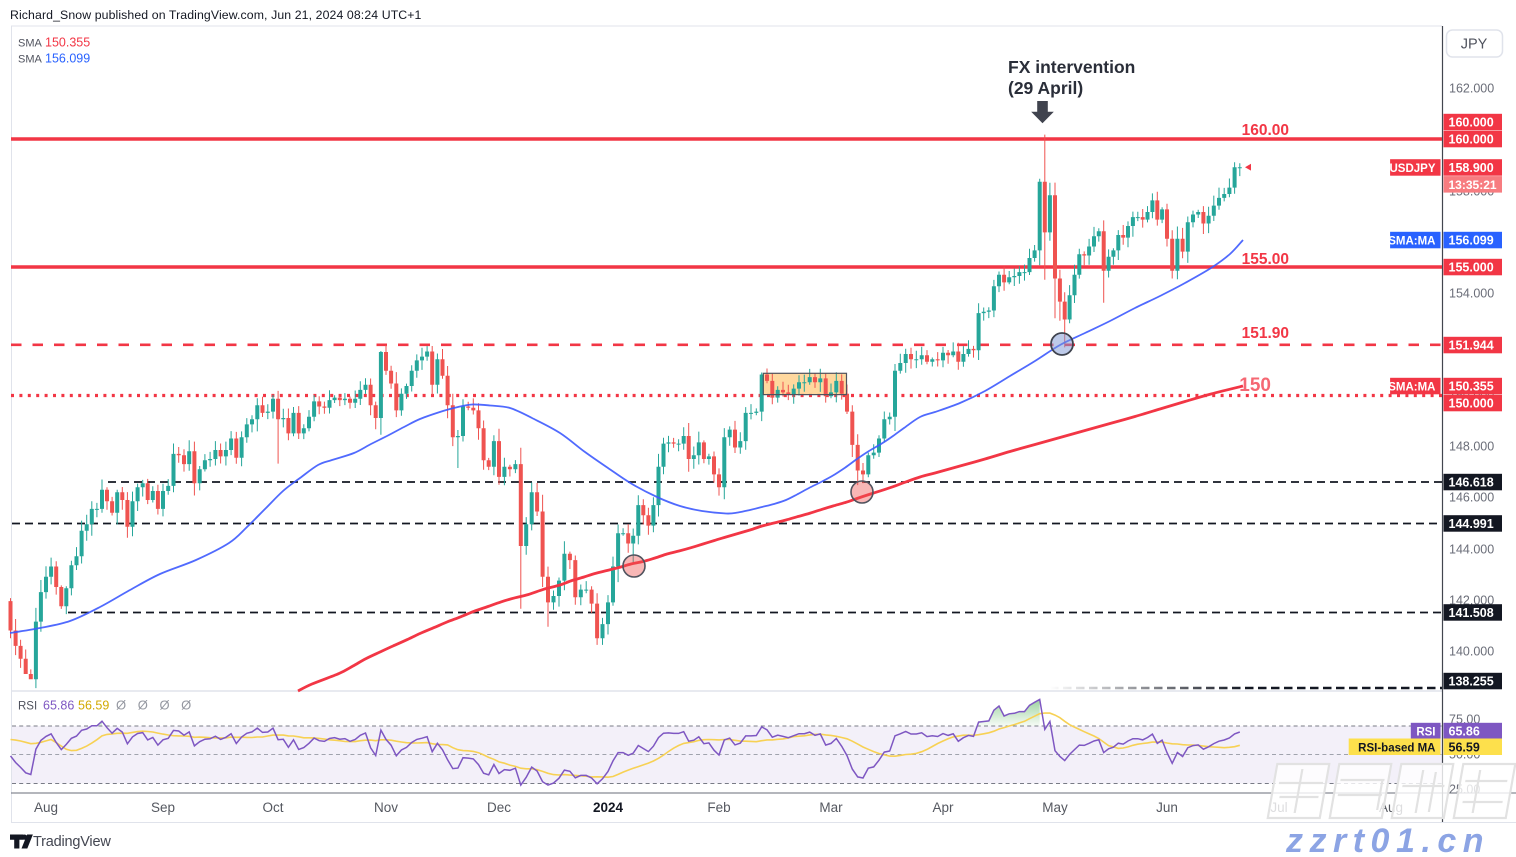 The width and height of the screenshot is (1516, 857). I want to click on svg-text: 140.000, so click(1471, 652).